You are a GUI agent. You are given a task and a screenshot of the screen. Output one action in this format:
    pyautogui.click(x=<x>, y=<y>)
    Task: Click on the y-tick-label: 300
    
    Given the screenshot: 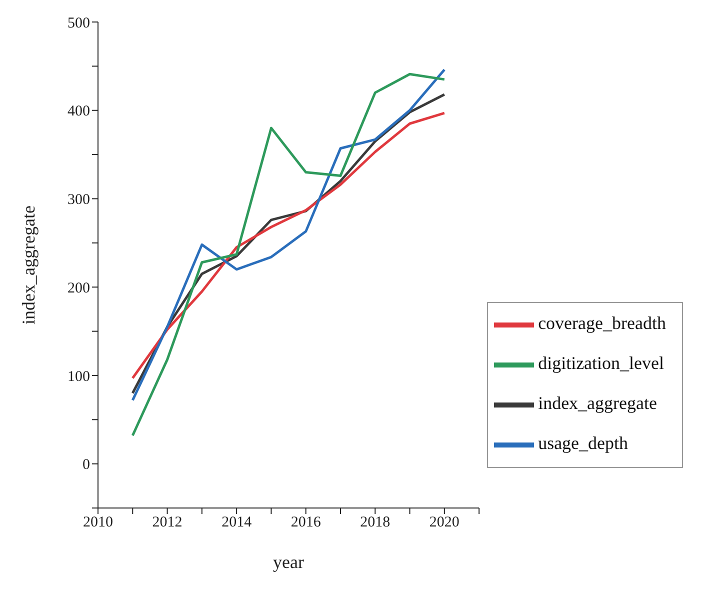 What is the action you would take?
    pyautogui.click(x=79, y=200)
    